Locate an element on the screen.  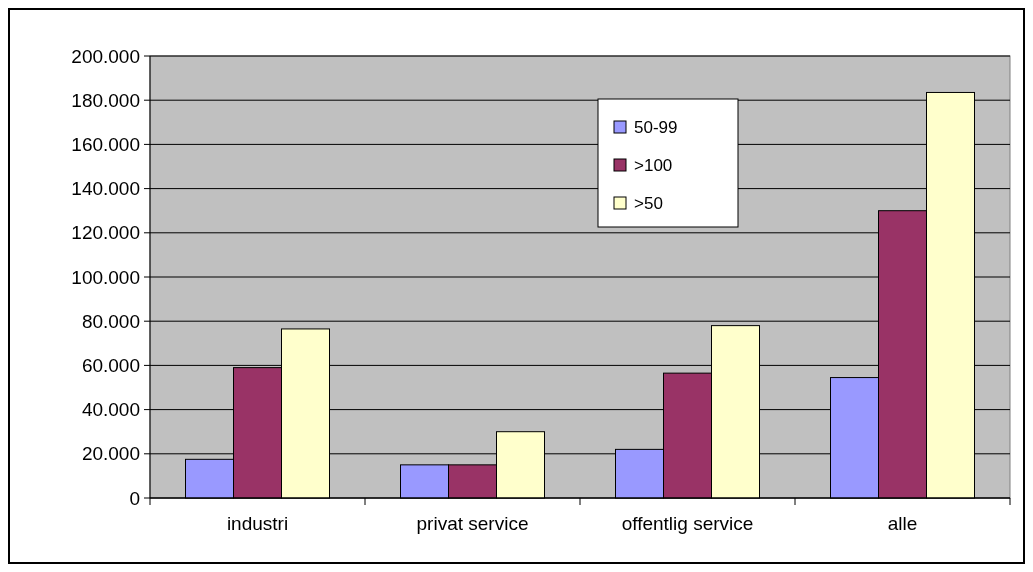
y-tick-label: 80.000 is located at coordinates (110, 321).